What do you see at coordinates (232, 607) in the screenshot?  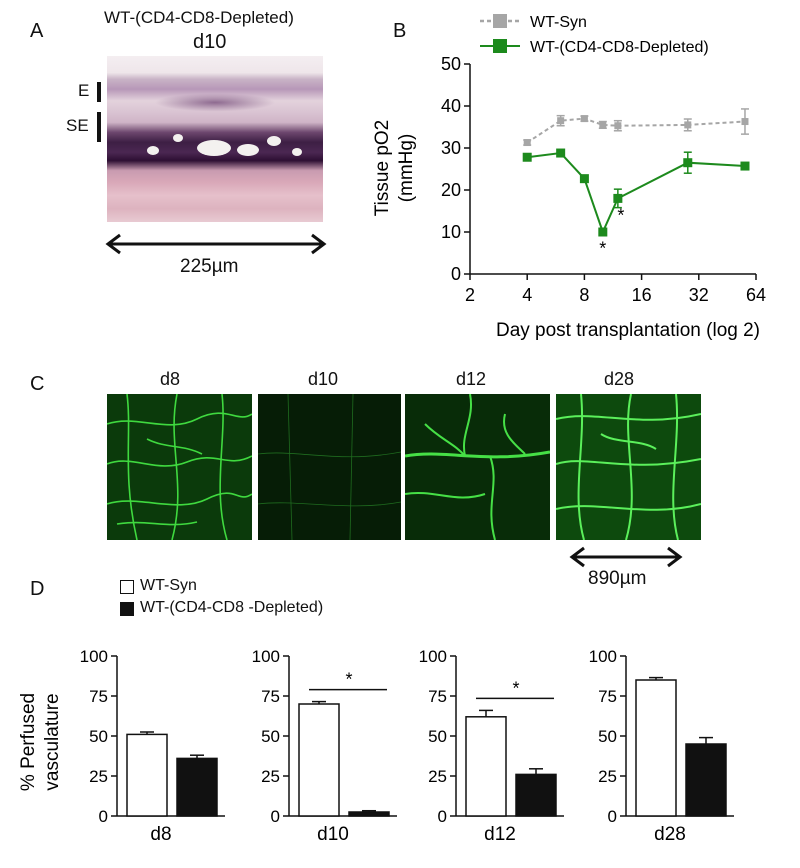 I see `legend-d-depleted-label: WT-(CD4-CD8 -Depleted)` at bounding box center [232, 607].